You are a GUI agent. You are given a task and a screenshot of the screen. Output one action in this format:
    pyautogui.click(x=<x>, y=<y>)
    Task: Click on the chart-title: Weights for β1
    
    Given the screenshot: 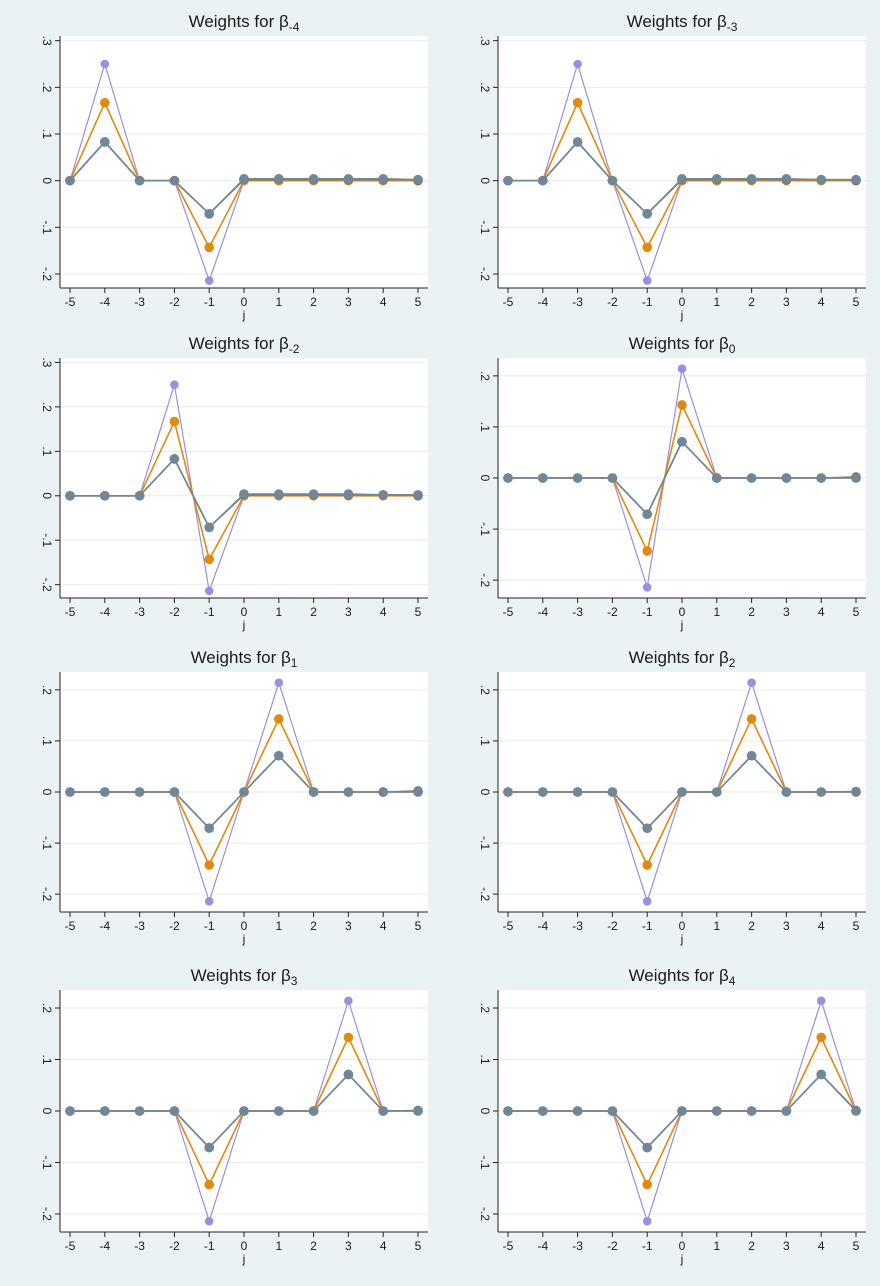 What is the action you would take?
    pyautogui.click(x=244, y=659)
    